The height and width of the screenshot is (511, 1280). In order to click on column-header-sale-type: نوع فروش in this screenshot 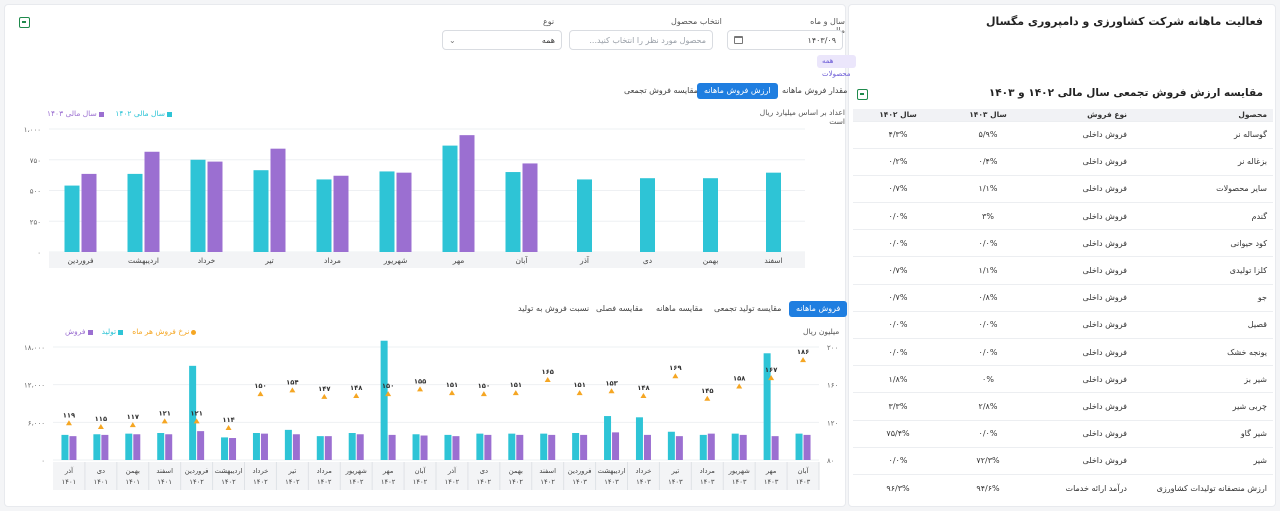, I will do `click(1083, 115)`.